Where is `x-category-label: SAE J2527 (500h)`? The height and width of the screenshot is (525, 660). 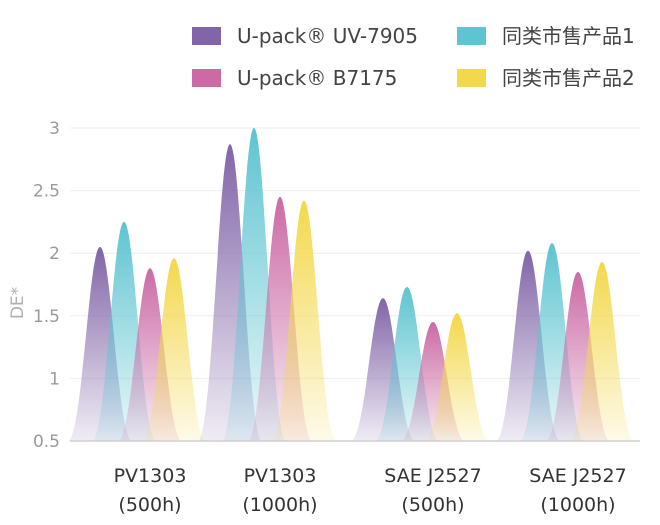 x-category-label: SAE J2527 (500h) is located at coordinates (432, 490).